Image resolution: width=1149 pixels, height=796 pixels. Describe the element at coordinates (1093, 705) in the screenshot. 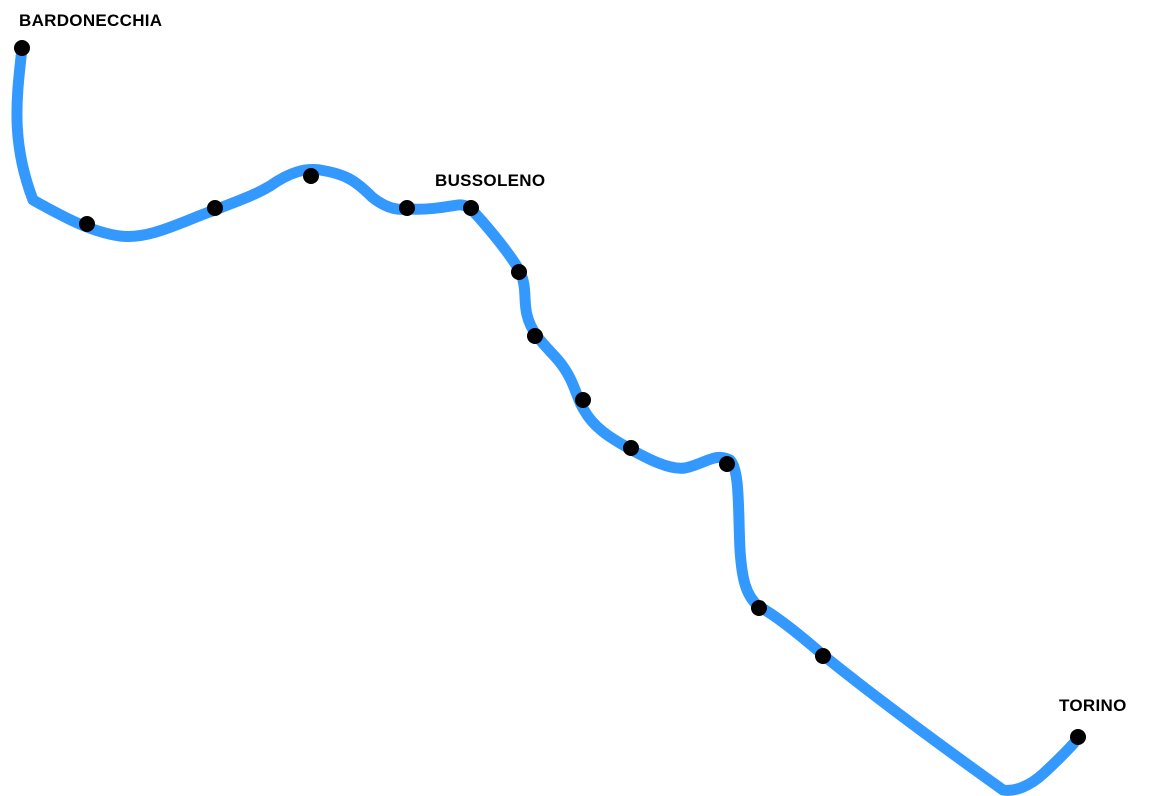

I see `station-label-torino: TORINO` at that location.